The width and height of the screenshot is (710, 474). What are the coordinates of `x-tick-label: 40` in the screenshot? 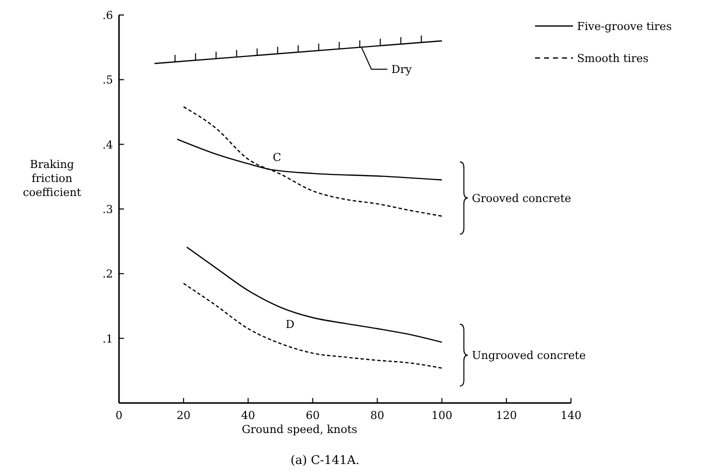 It's located at (248, 415).